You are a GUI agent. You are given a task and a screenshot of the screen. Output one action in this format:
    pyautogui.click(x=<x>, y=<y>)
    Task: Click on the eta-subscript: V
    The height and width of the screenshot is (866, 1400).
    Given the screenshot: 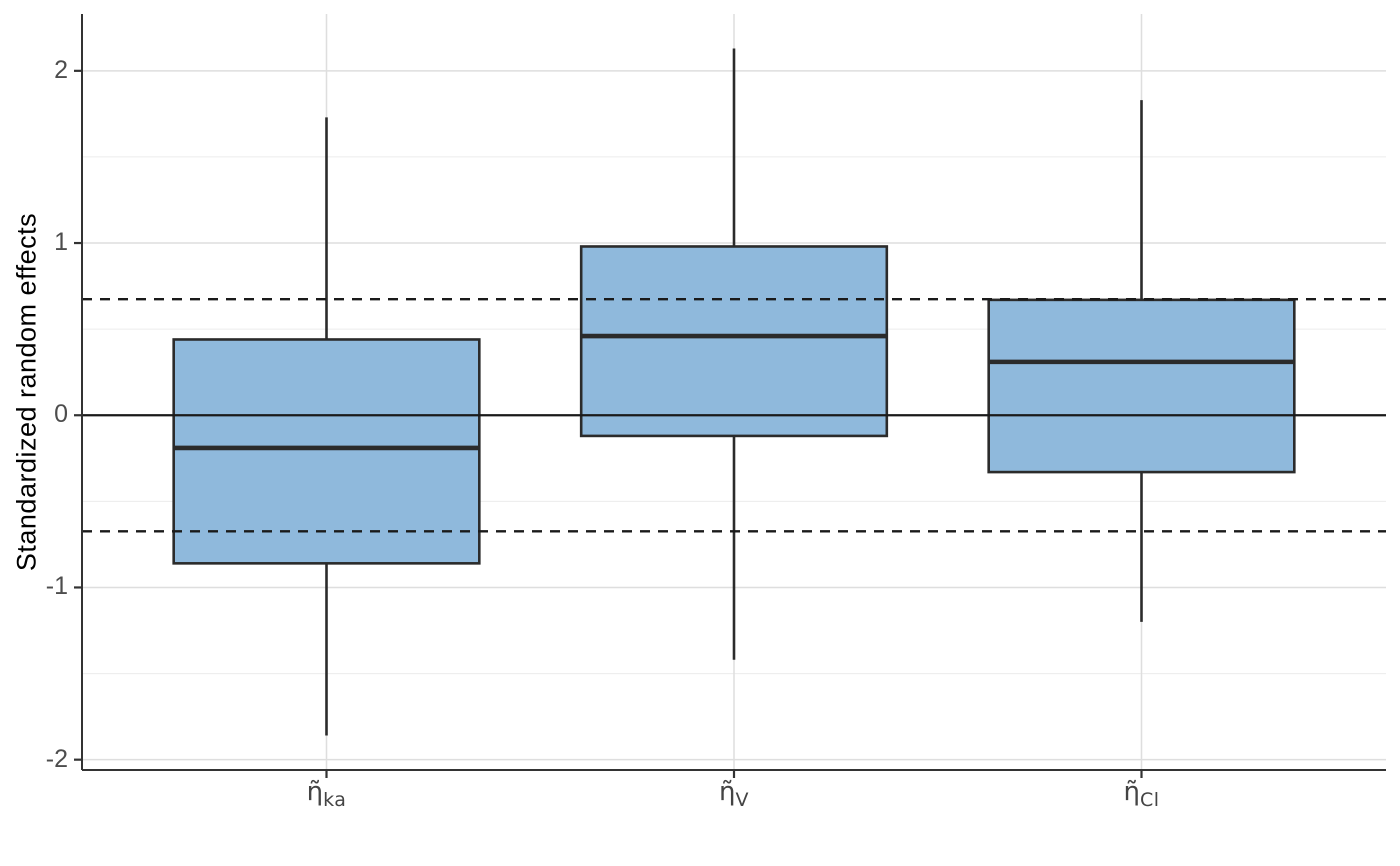 What is the action you would take?
    pyautogui.click(x=742, y=800)
    